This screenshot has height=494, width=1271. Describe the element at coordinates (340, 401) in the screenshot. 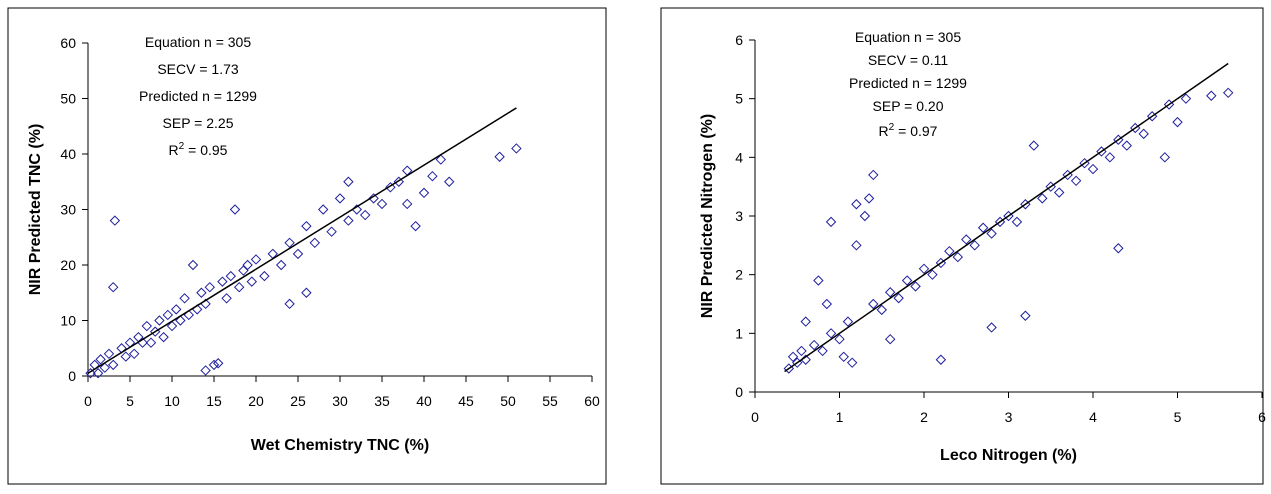

I see `x-tick-label: 30` at that location.